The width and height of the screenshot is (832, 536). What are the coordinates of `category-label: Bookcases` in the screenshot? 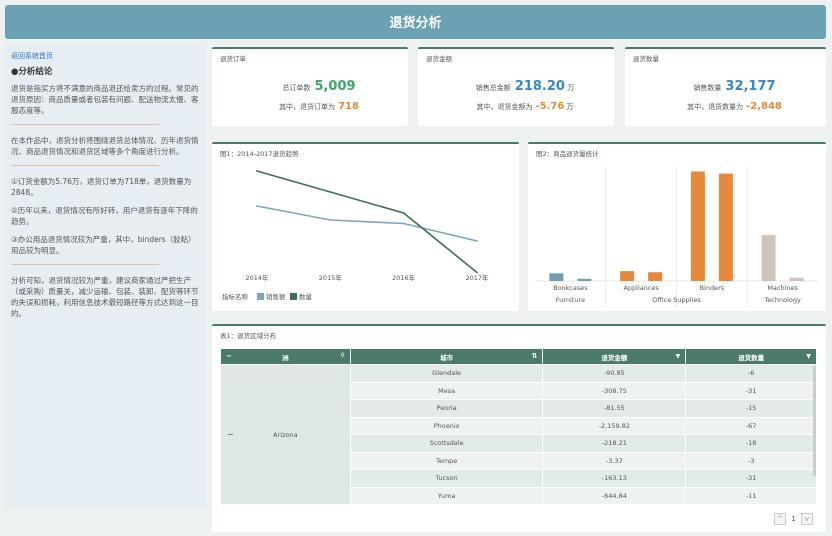 It's located at (570, 288).